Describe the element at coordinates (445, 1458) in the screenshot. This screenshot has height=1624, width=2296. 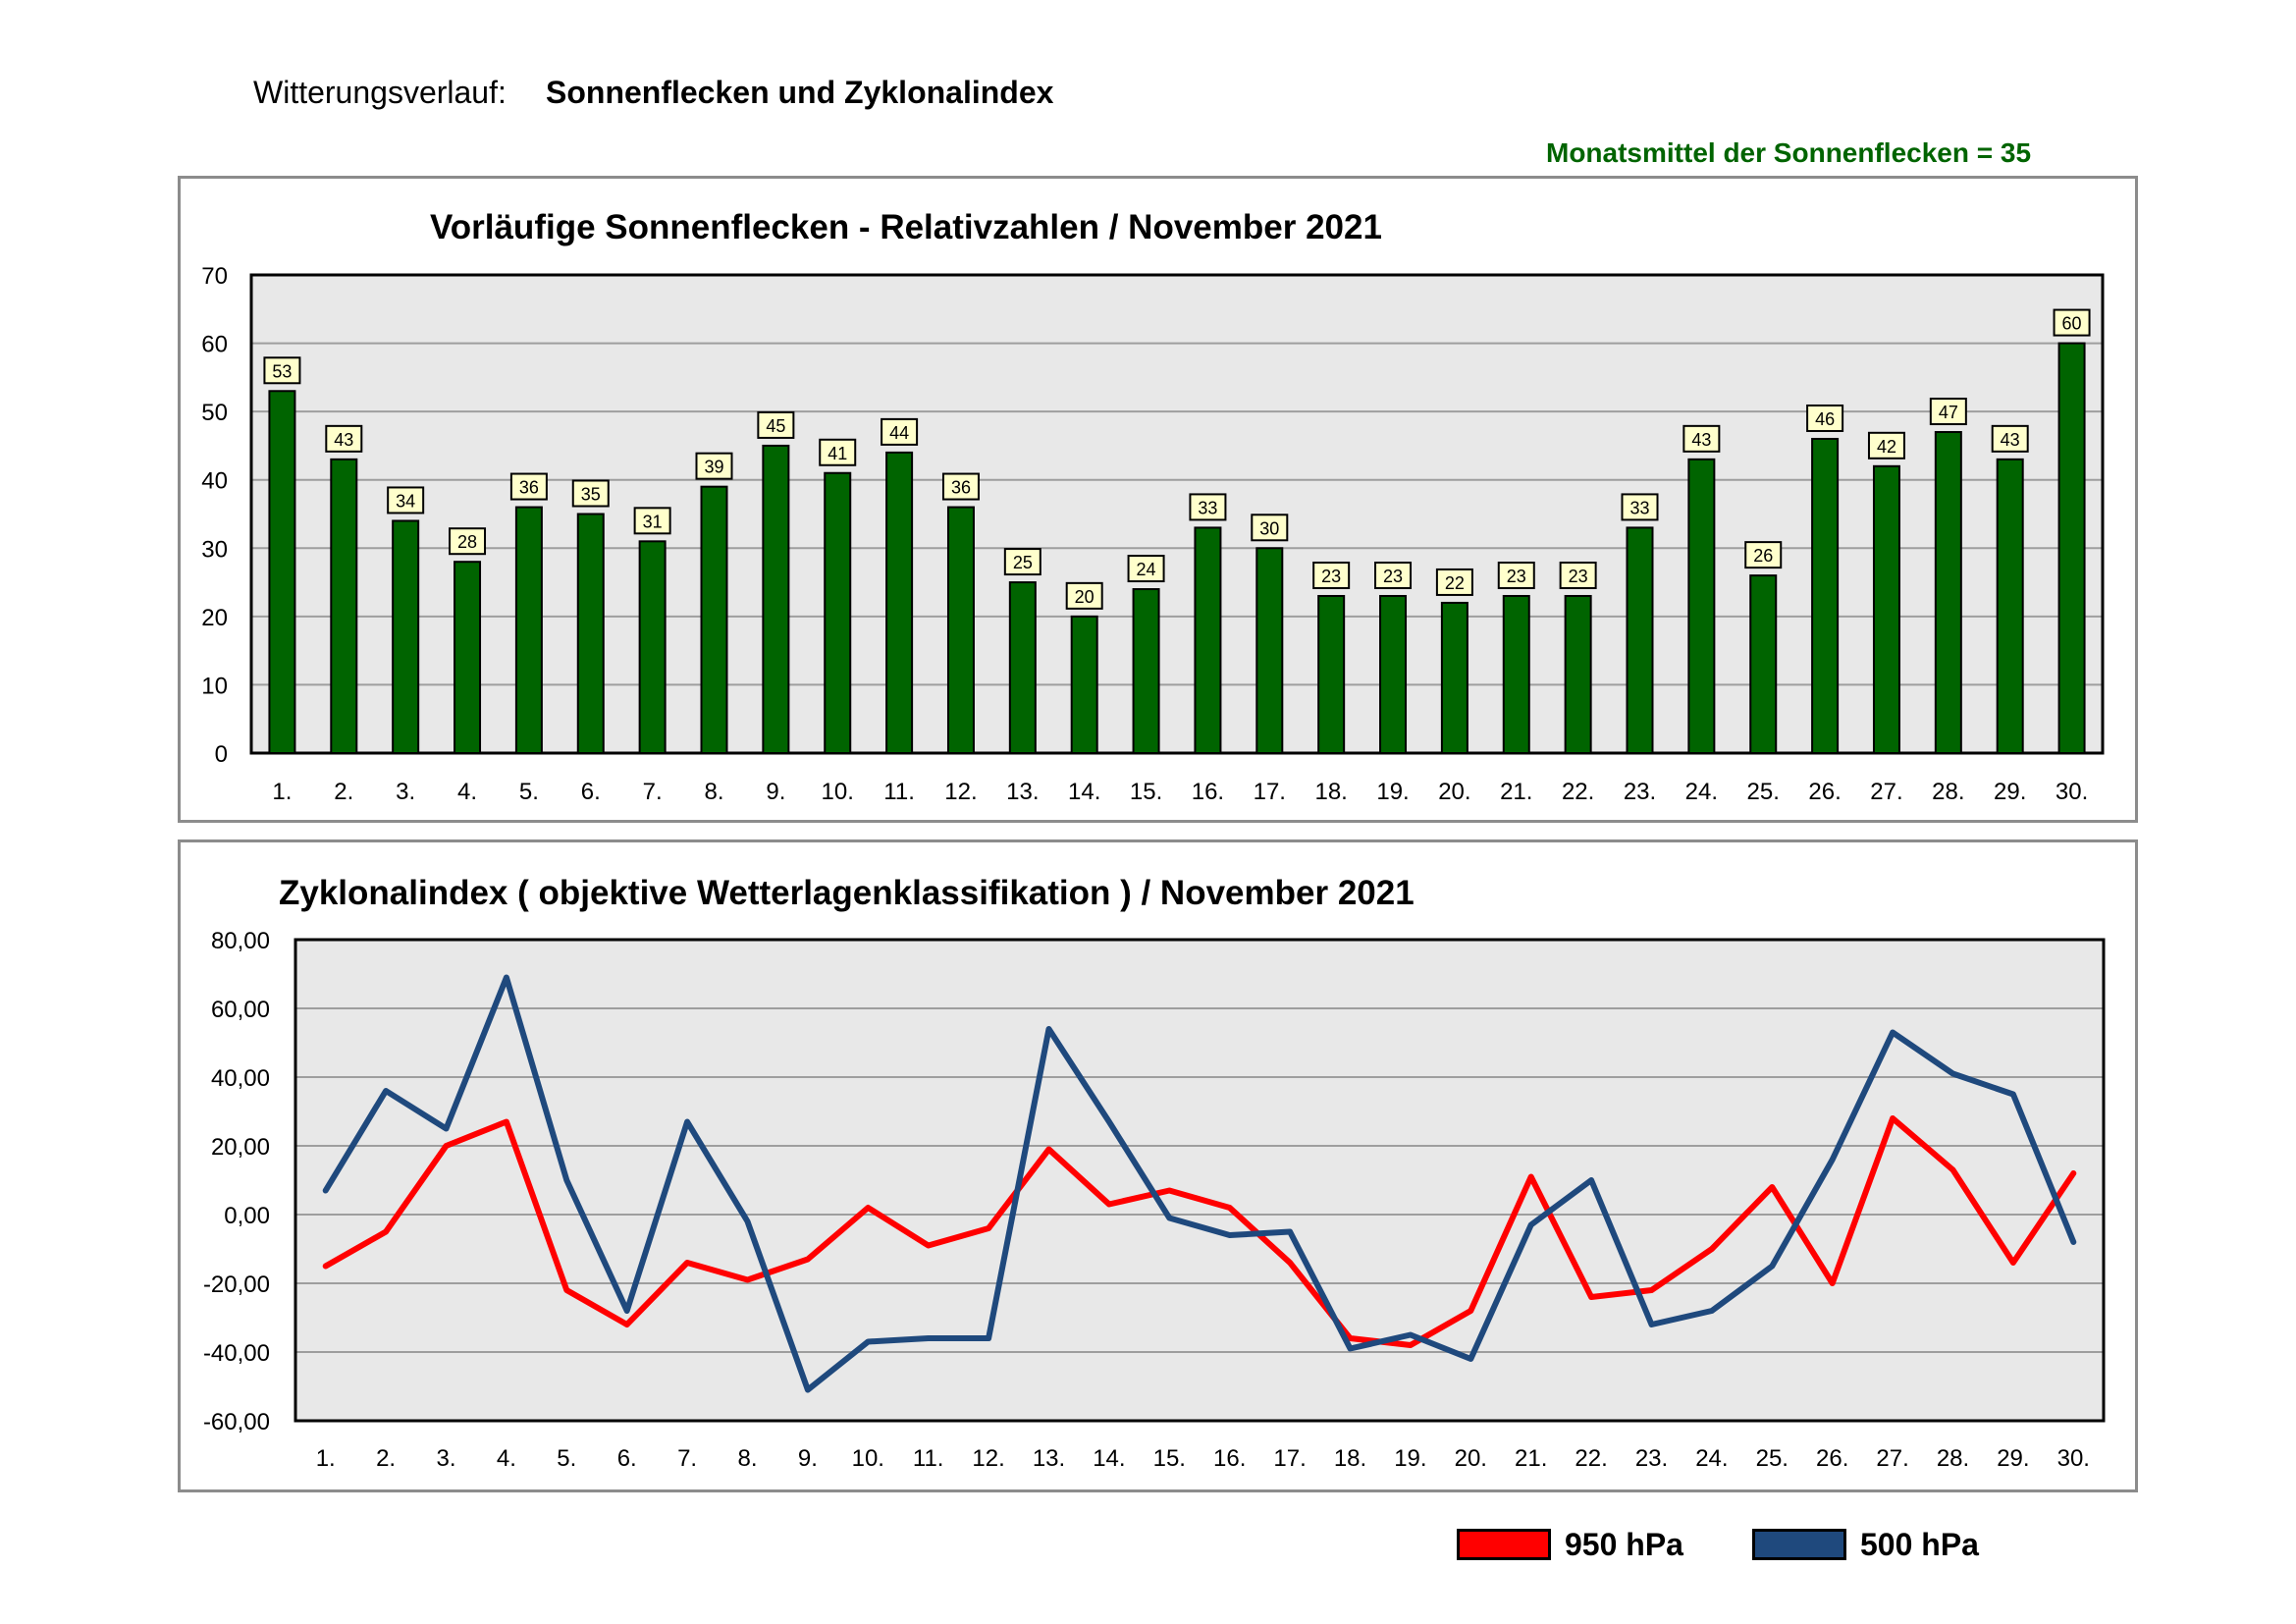
I see `line-x-tick-label: 3.` at that location.